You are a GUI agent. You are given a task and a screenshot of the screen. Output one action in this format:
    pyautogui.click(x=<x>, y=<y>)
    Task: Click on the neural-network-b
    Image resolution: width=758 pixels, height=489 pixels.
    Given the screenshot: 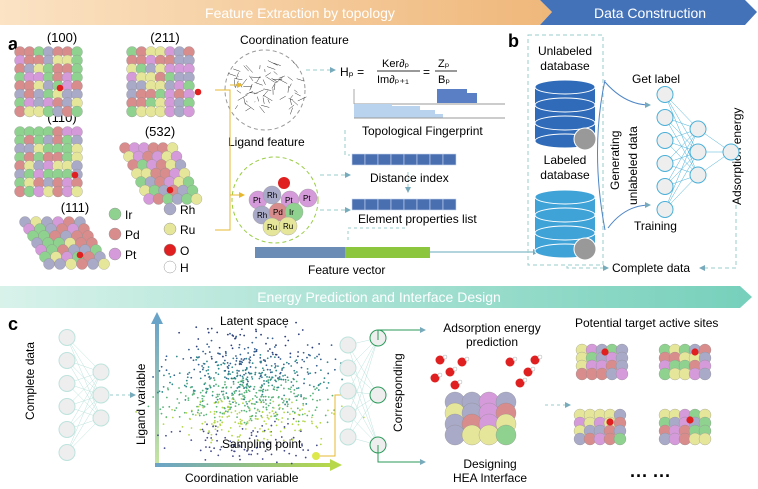 What is the action you would take?
    pyautogui.click(x=698, y=152)
    